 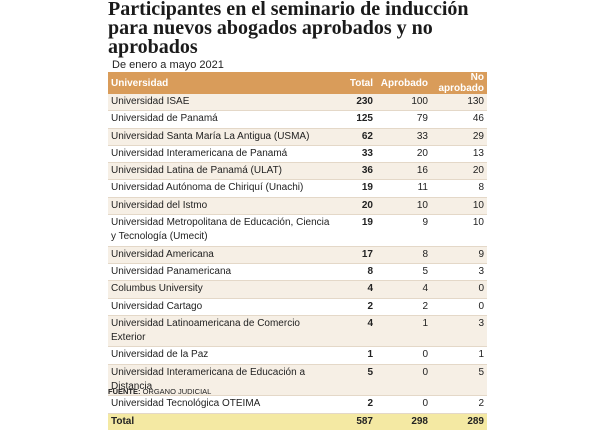 What do you see at coordinates (222, 206) in the screenshot?
I see `university-cell: Universidad del Istmo` at bounding box center [222, 206].